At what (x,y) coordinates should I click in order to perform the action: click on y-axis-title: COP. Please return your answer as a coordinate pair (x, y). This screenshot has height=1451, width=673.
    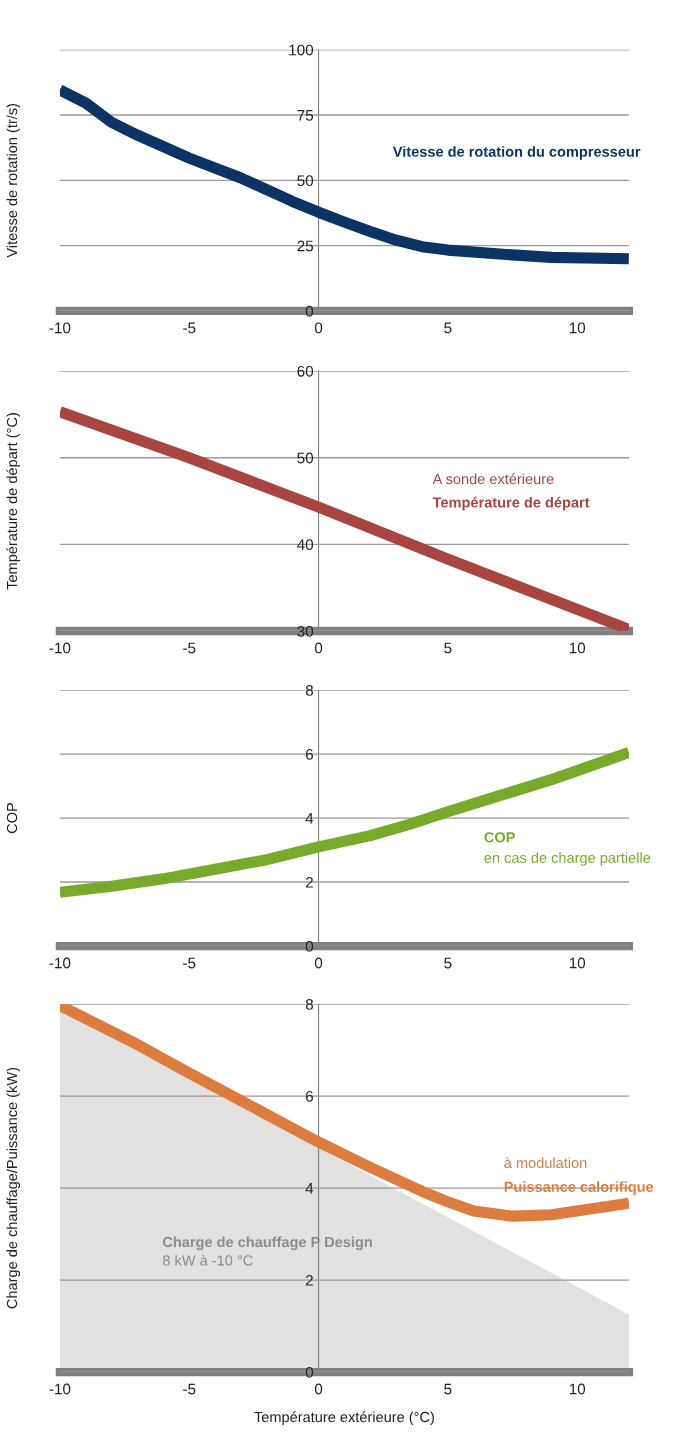
    Looking at the image, I should click on (12, 818).